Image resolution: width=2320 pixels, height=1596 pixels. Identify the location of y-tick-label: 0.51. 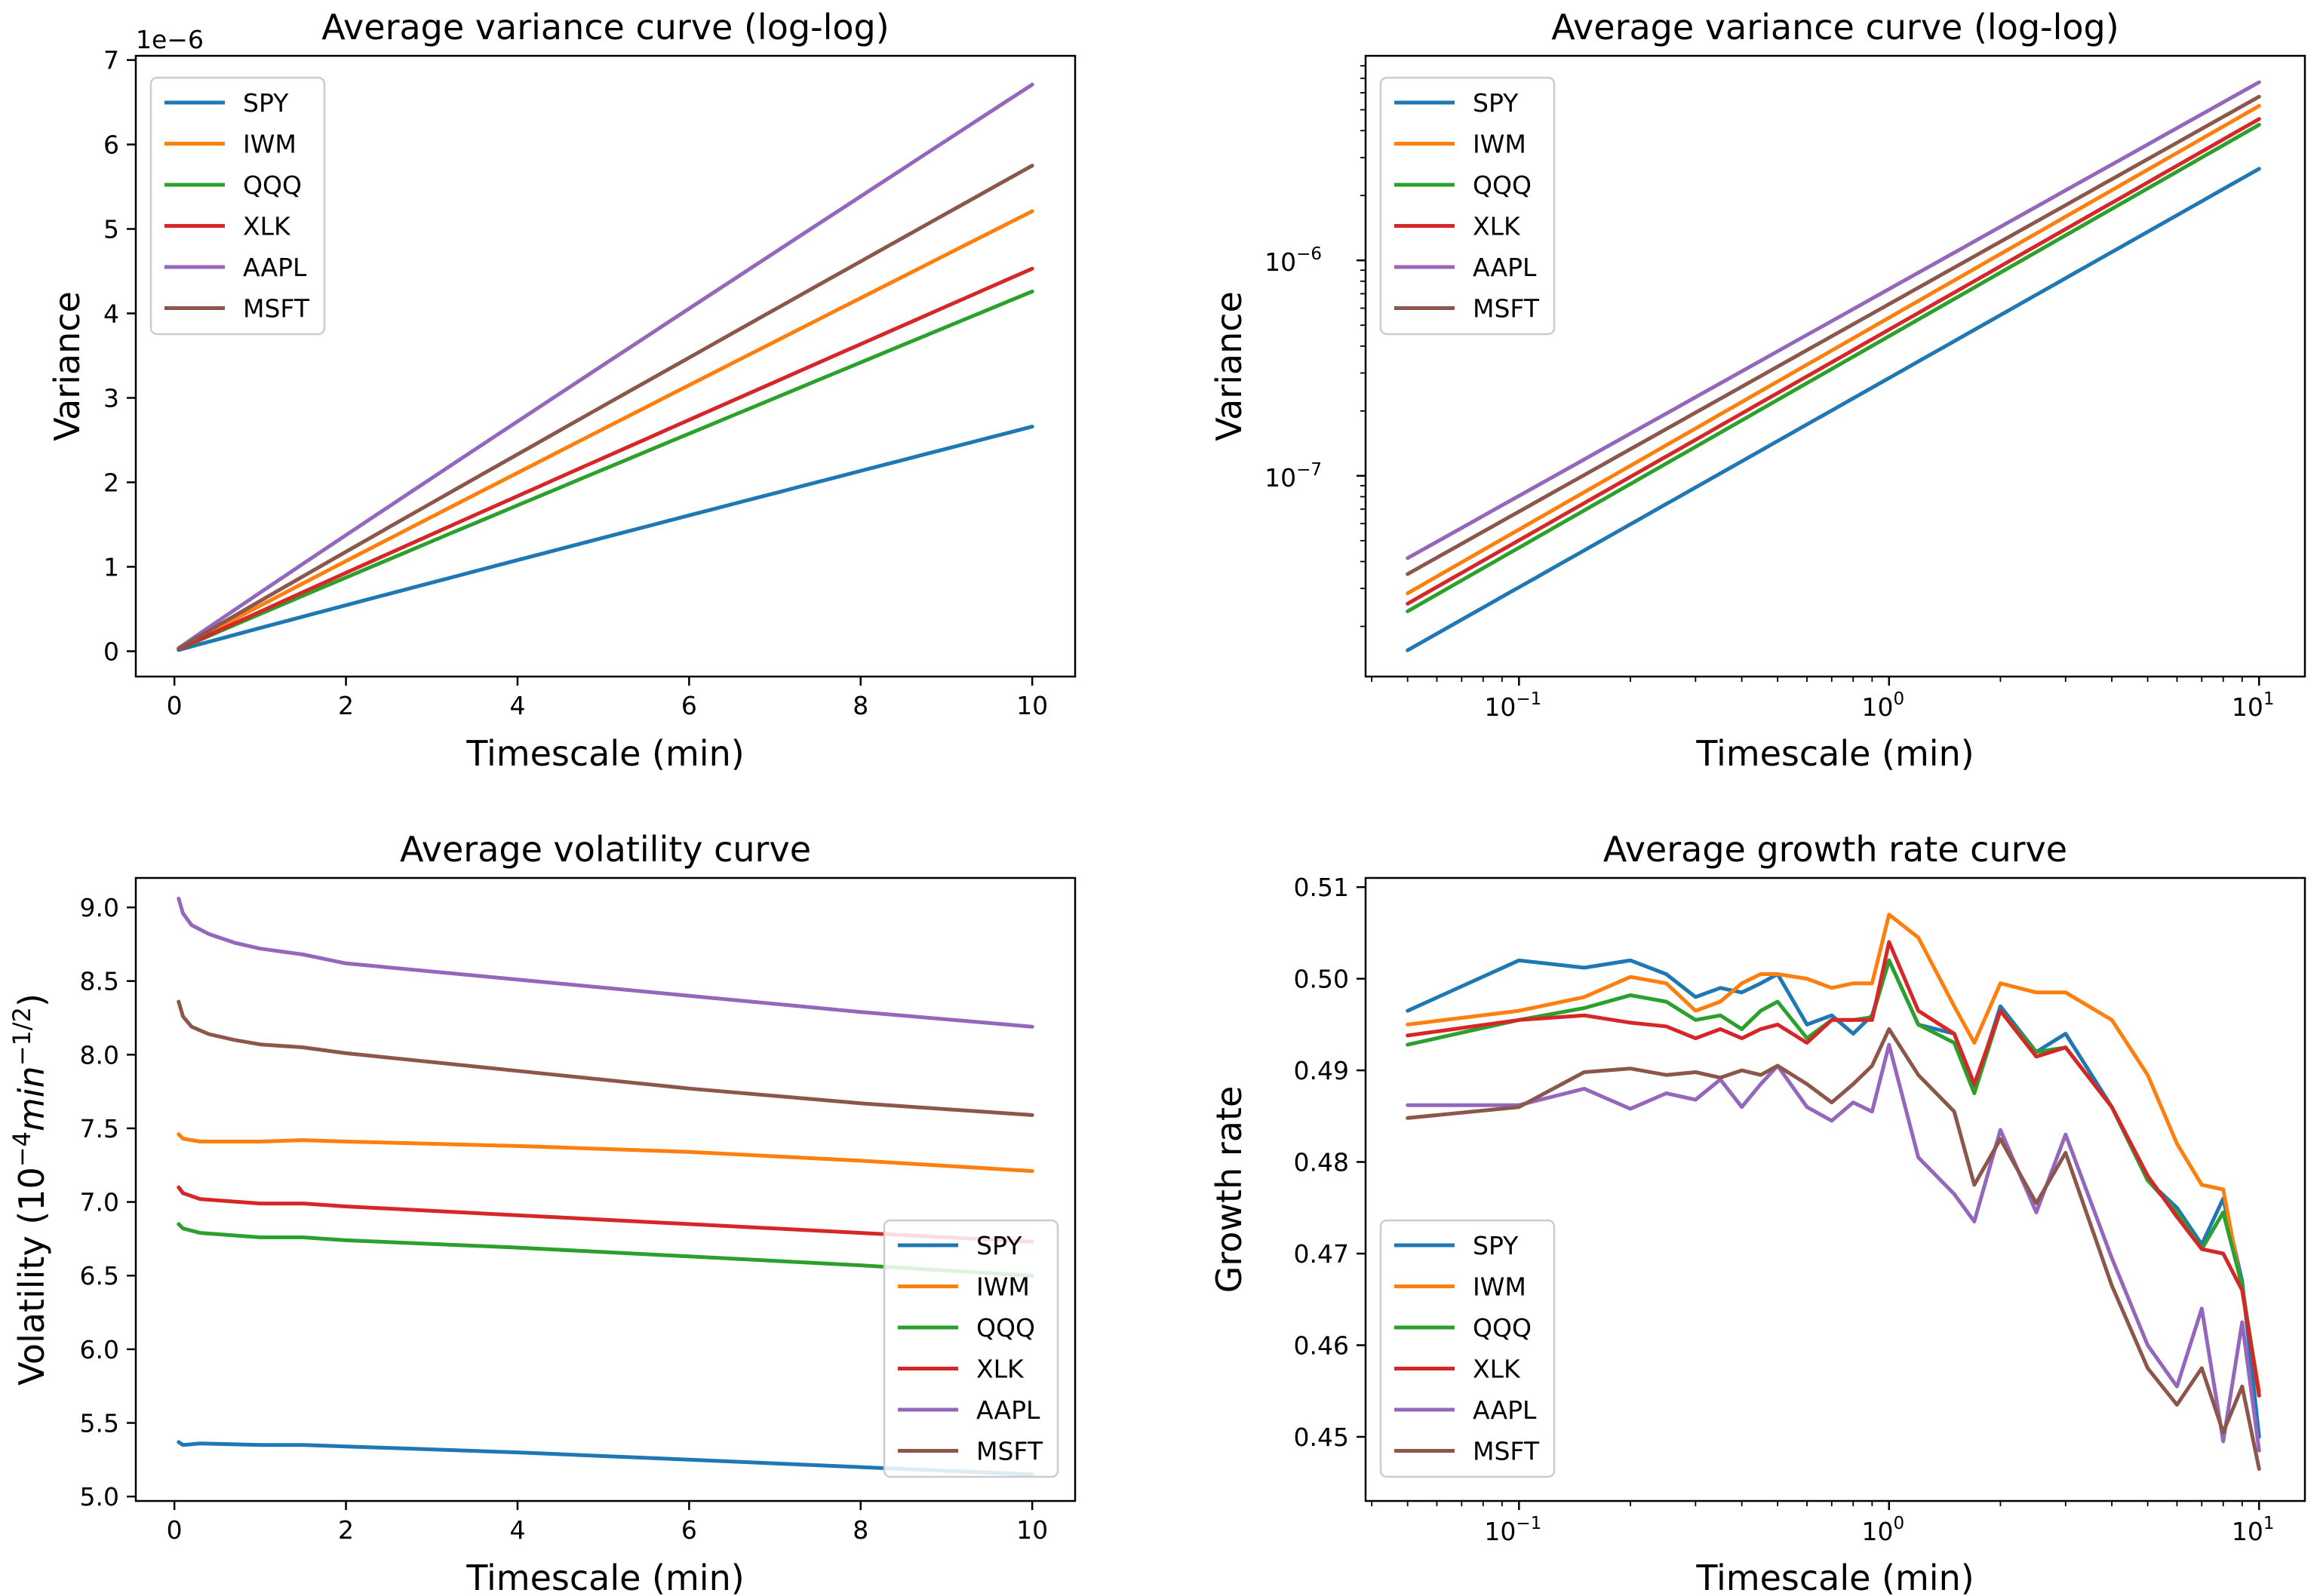
(1322, 888).